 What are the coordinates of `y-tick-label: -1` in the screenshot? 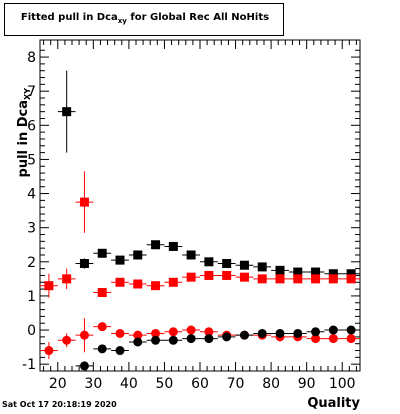 It's located at (29, 365).